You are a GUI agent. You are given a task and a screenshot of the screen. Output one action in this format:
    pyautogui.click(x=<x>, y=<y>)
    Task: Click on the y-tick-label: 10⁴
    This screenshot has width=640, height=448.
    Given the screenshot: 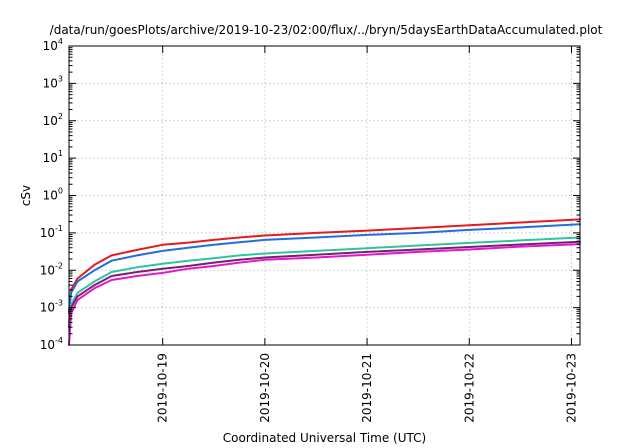 What is the action you would take?
    pyautogui.click(x=53, y=45)
    